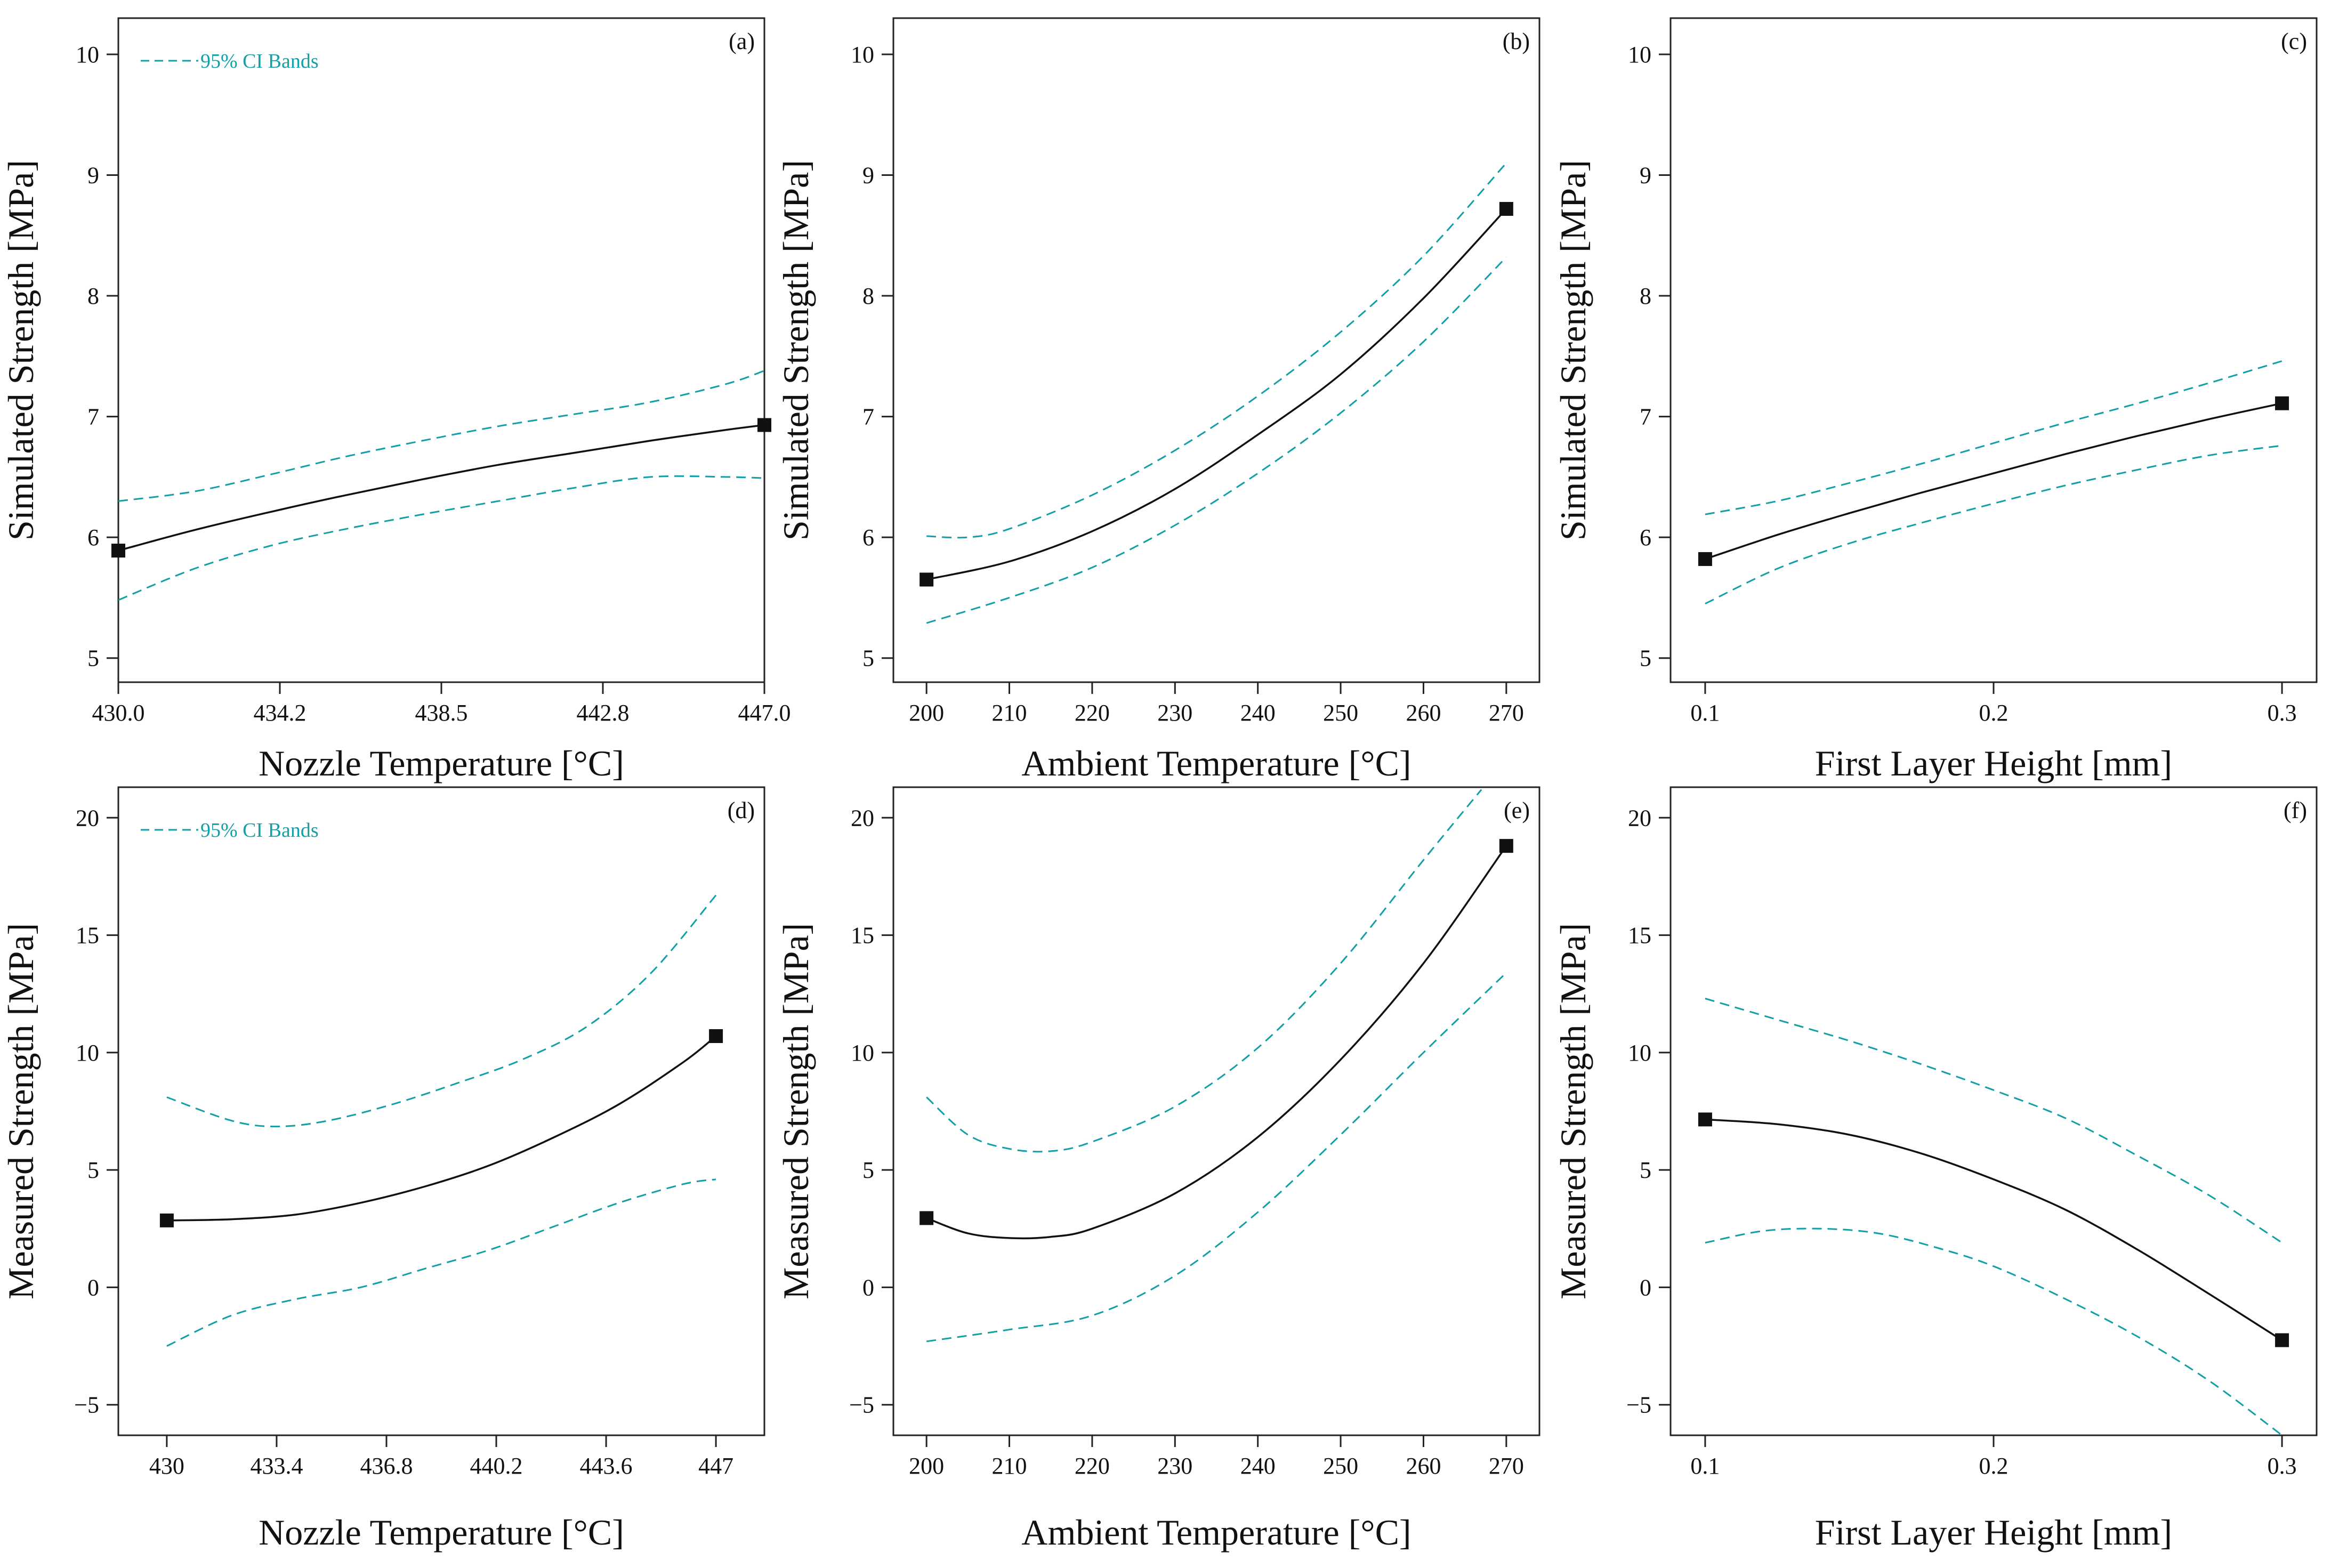 The height and width of the screenshot is (1568, 2331). What do you see at coordinates (2294, 41) in the screenshot?
I see `panel-tag: (c)` at bounding box center [2294, 41].